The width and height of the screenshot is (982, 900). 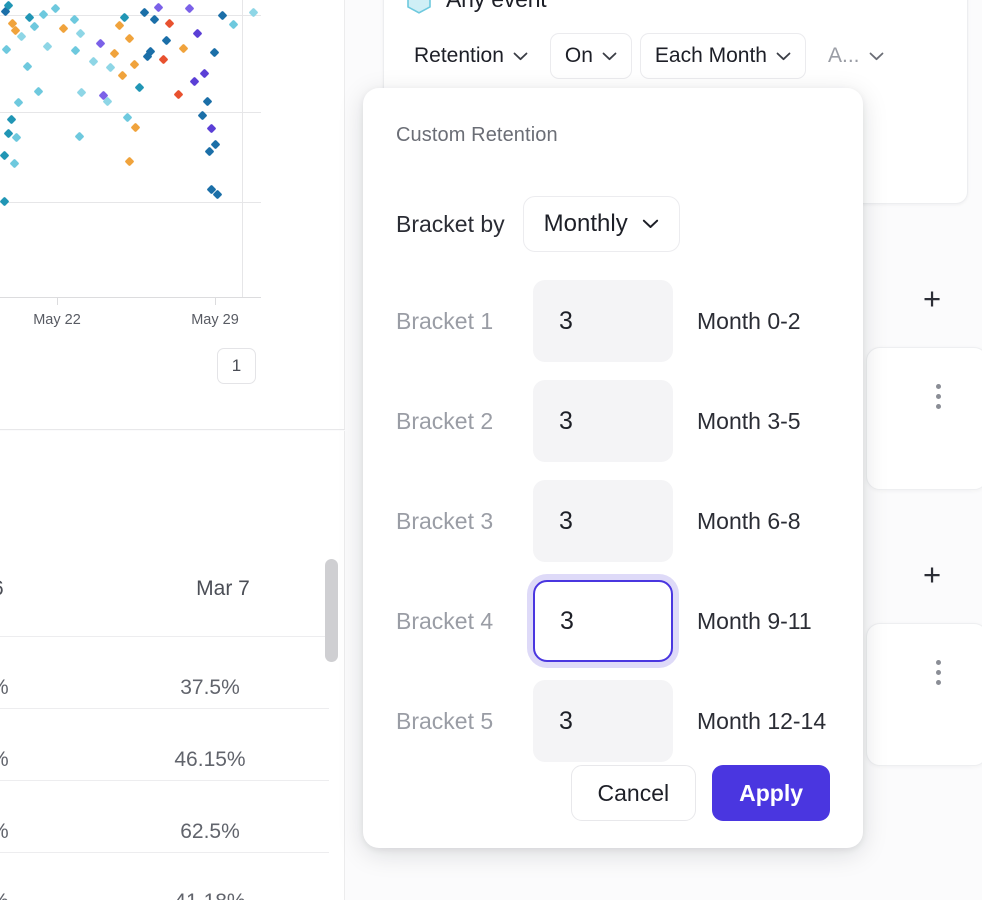 What do you see at coordinates (164, 607) in the screenshot?
I see `table-header-row: 6 Mar 7` at bounding box center [164, 607].